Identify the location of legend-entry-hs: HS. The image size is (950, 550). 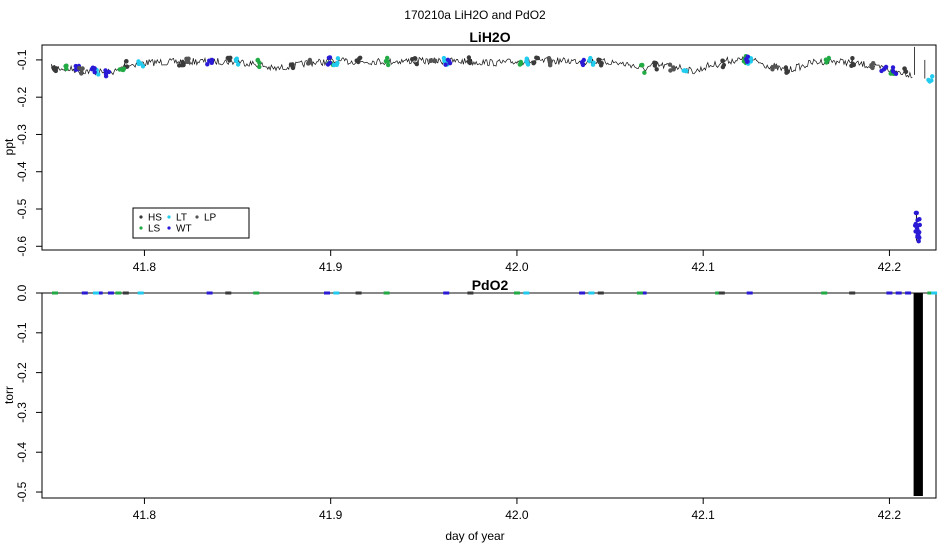
(150, 218).